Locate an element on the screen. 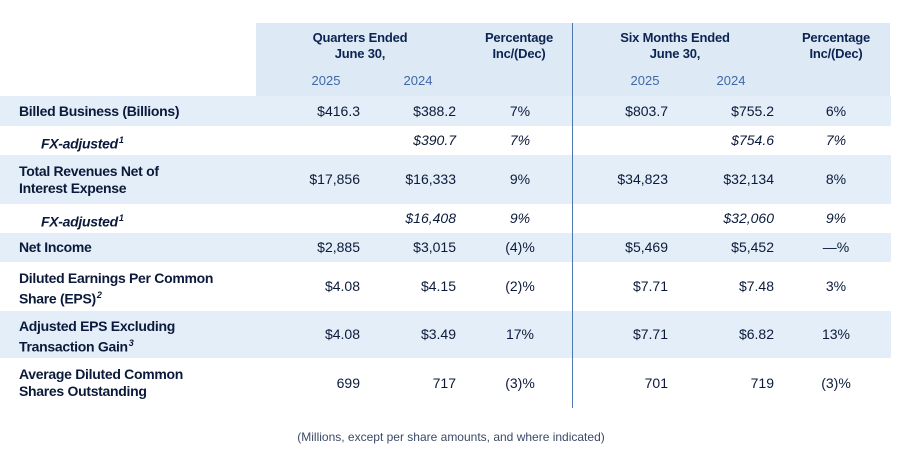 This screenshot has width=902, height=456. row-label-text: Net Income is located at coordinates (55, 247).